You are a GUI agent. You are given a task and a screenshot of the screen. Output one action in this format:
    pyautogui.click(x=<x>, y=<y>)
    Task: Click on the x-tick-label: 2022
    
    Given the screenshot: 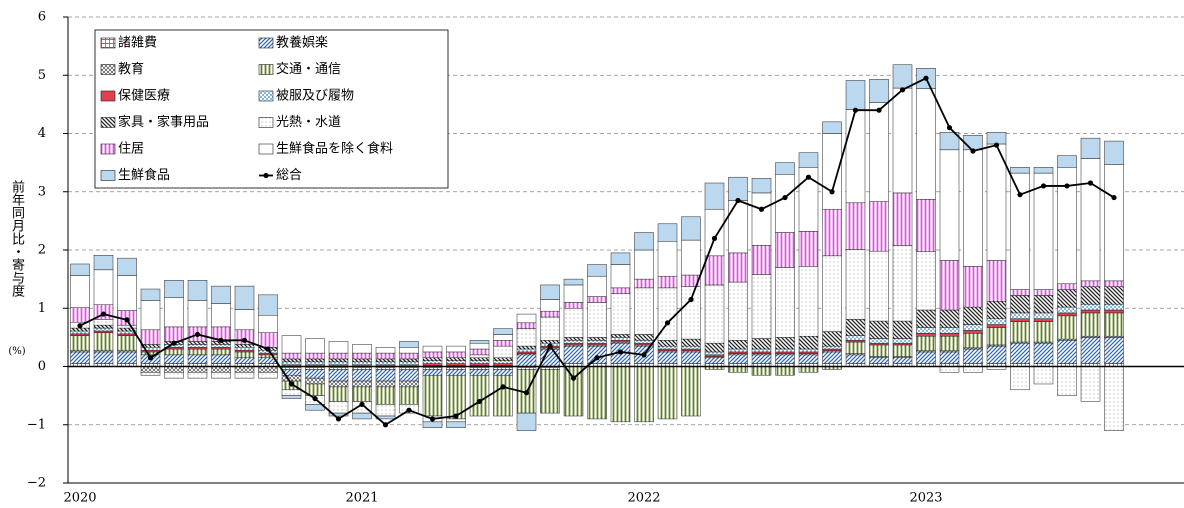 What is the action you would take?
    pyautogui.click(x=643, y=498)
    